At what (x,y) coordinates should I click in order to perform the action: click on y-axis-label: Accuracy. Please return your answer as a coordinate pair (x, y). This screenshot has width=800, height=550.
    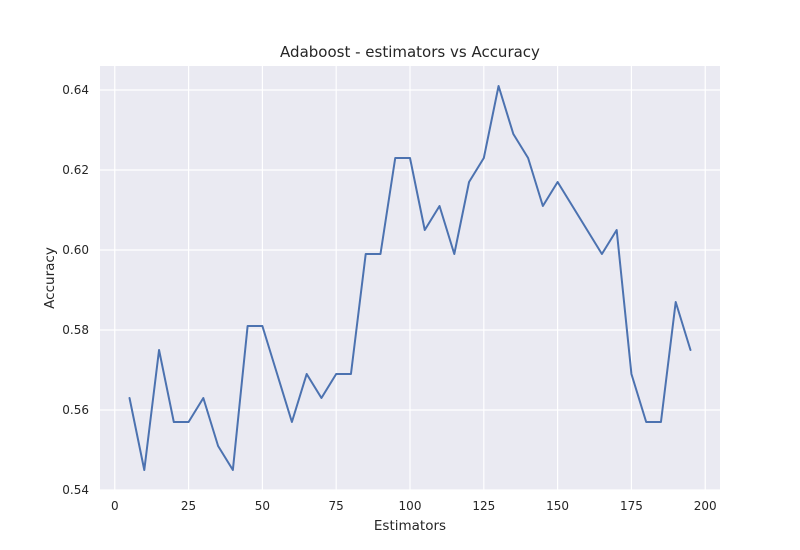
    Looking at the image, I should click on (50, 278).